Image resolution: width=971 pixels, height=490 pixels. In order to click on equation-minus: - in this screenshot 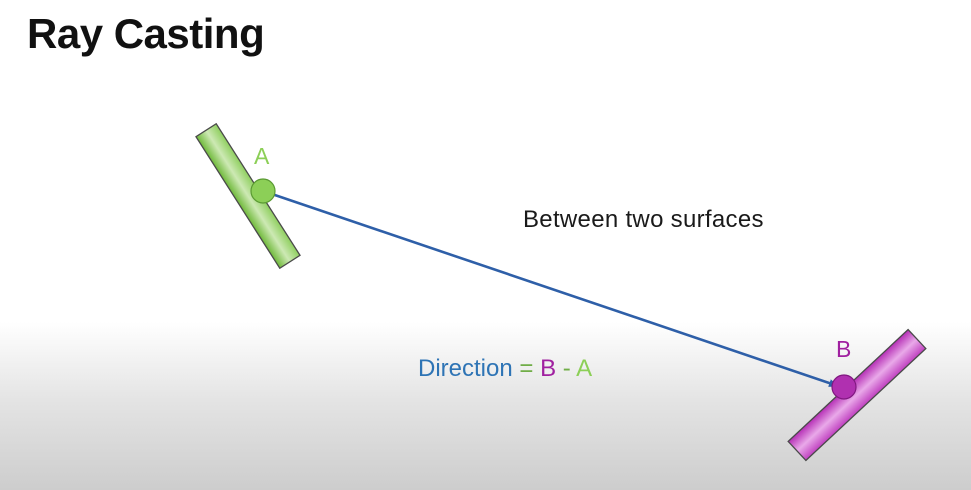, I will do `click(566, 368)`.